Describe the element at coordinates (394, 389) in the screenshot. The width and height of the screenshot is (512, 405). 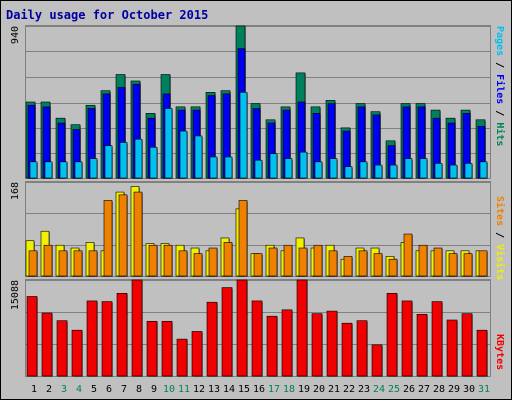
I see `x-tick-label: 25` at that location.